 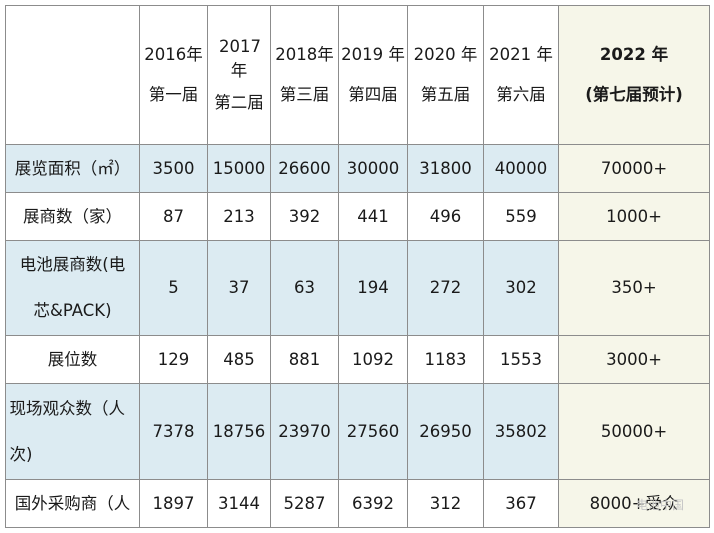 I want to click on cell: 312, so click(x=445, y=503).